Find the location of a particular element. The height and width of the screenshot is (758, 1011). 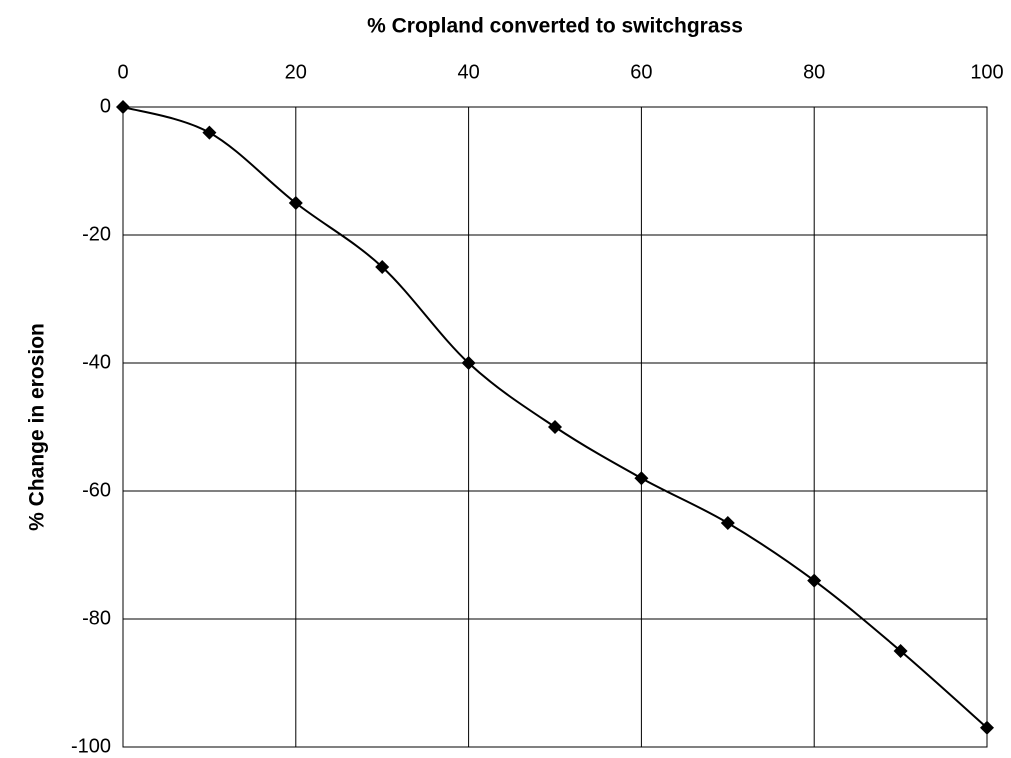

y-tick-label: -20 is located at coordinates (96, 234).